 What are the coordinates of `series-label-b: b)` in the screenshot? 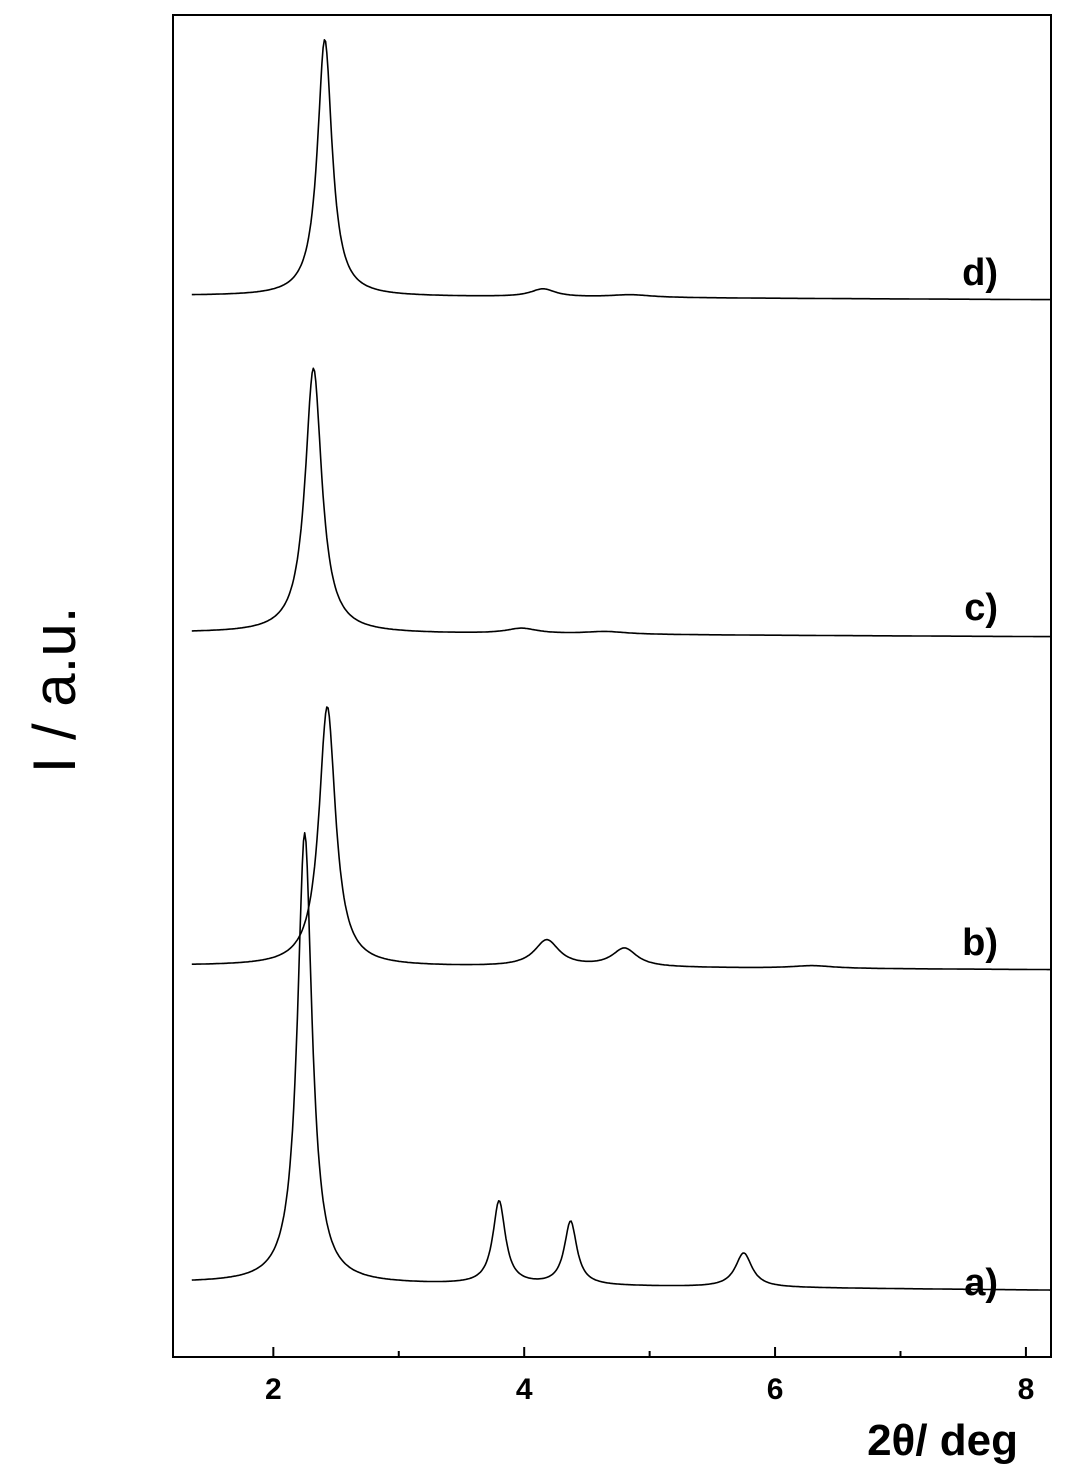 It's located at (980, 943).